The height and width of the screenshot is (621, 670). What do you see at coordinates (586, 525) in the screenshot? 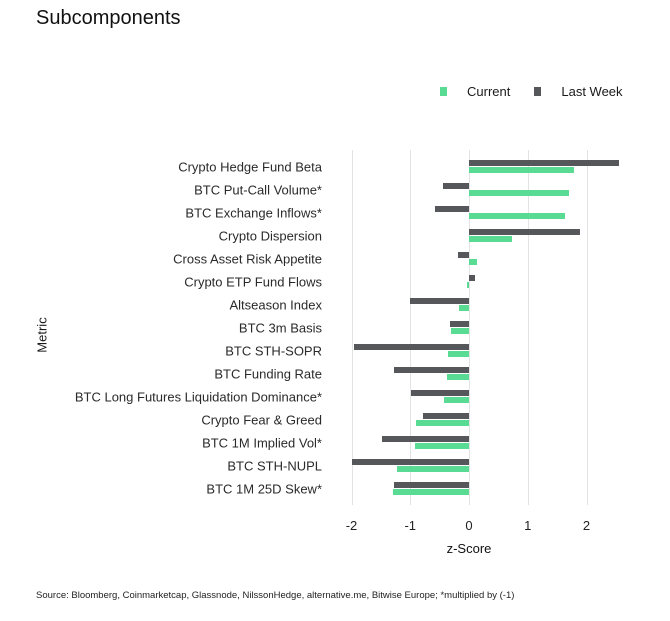
I see `x-tick-label: 2` at bounding box center [586, 525].